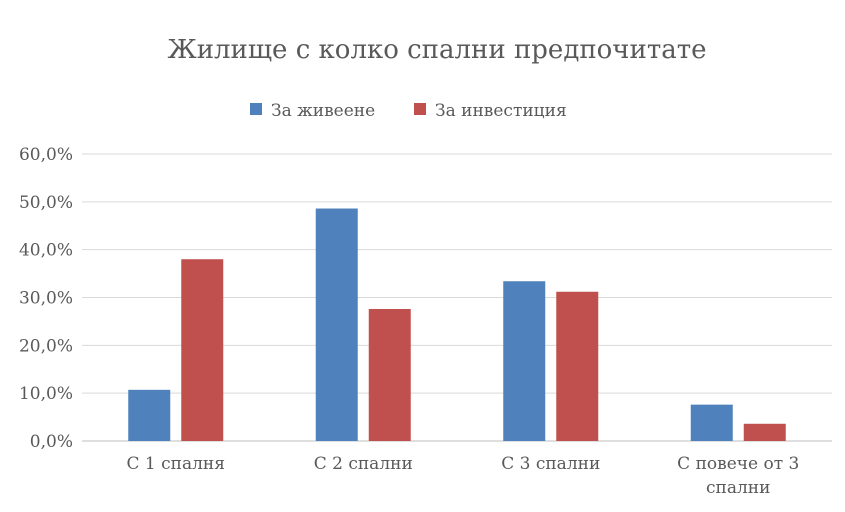  What do you see at coordinates (738, 488) in the screenshot?
I see `x-tick-label: спални` at bounding box center [738, 488].